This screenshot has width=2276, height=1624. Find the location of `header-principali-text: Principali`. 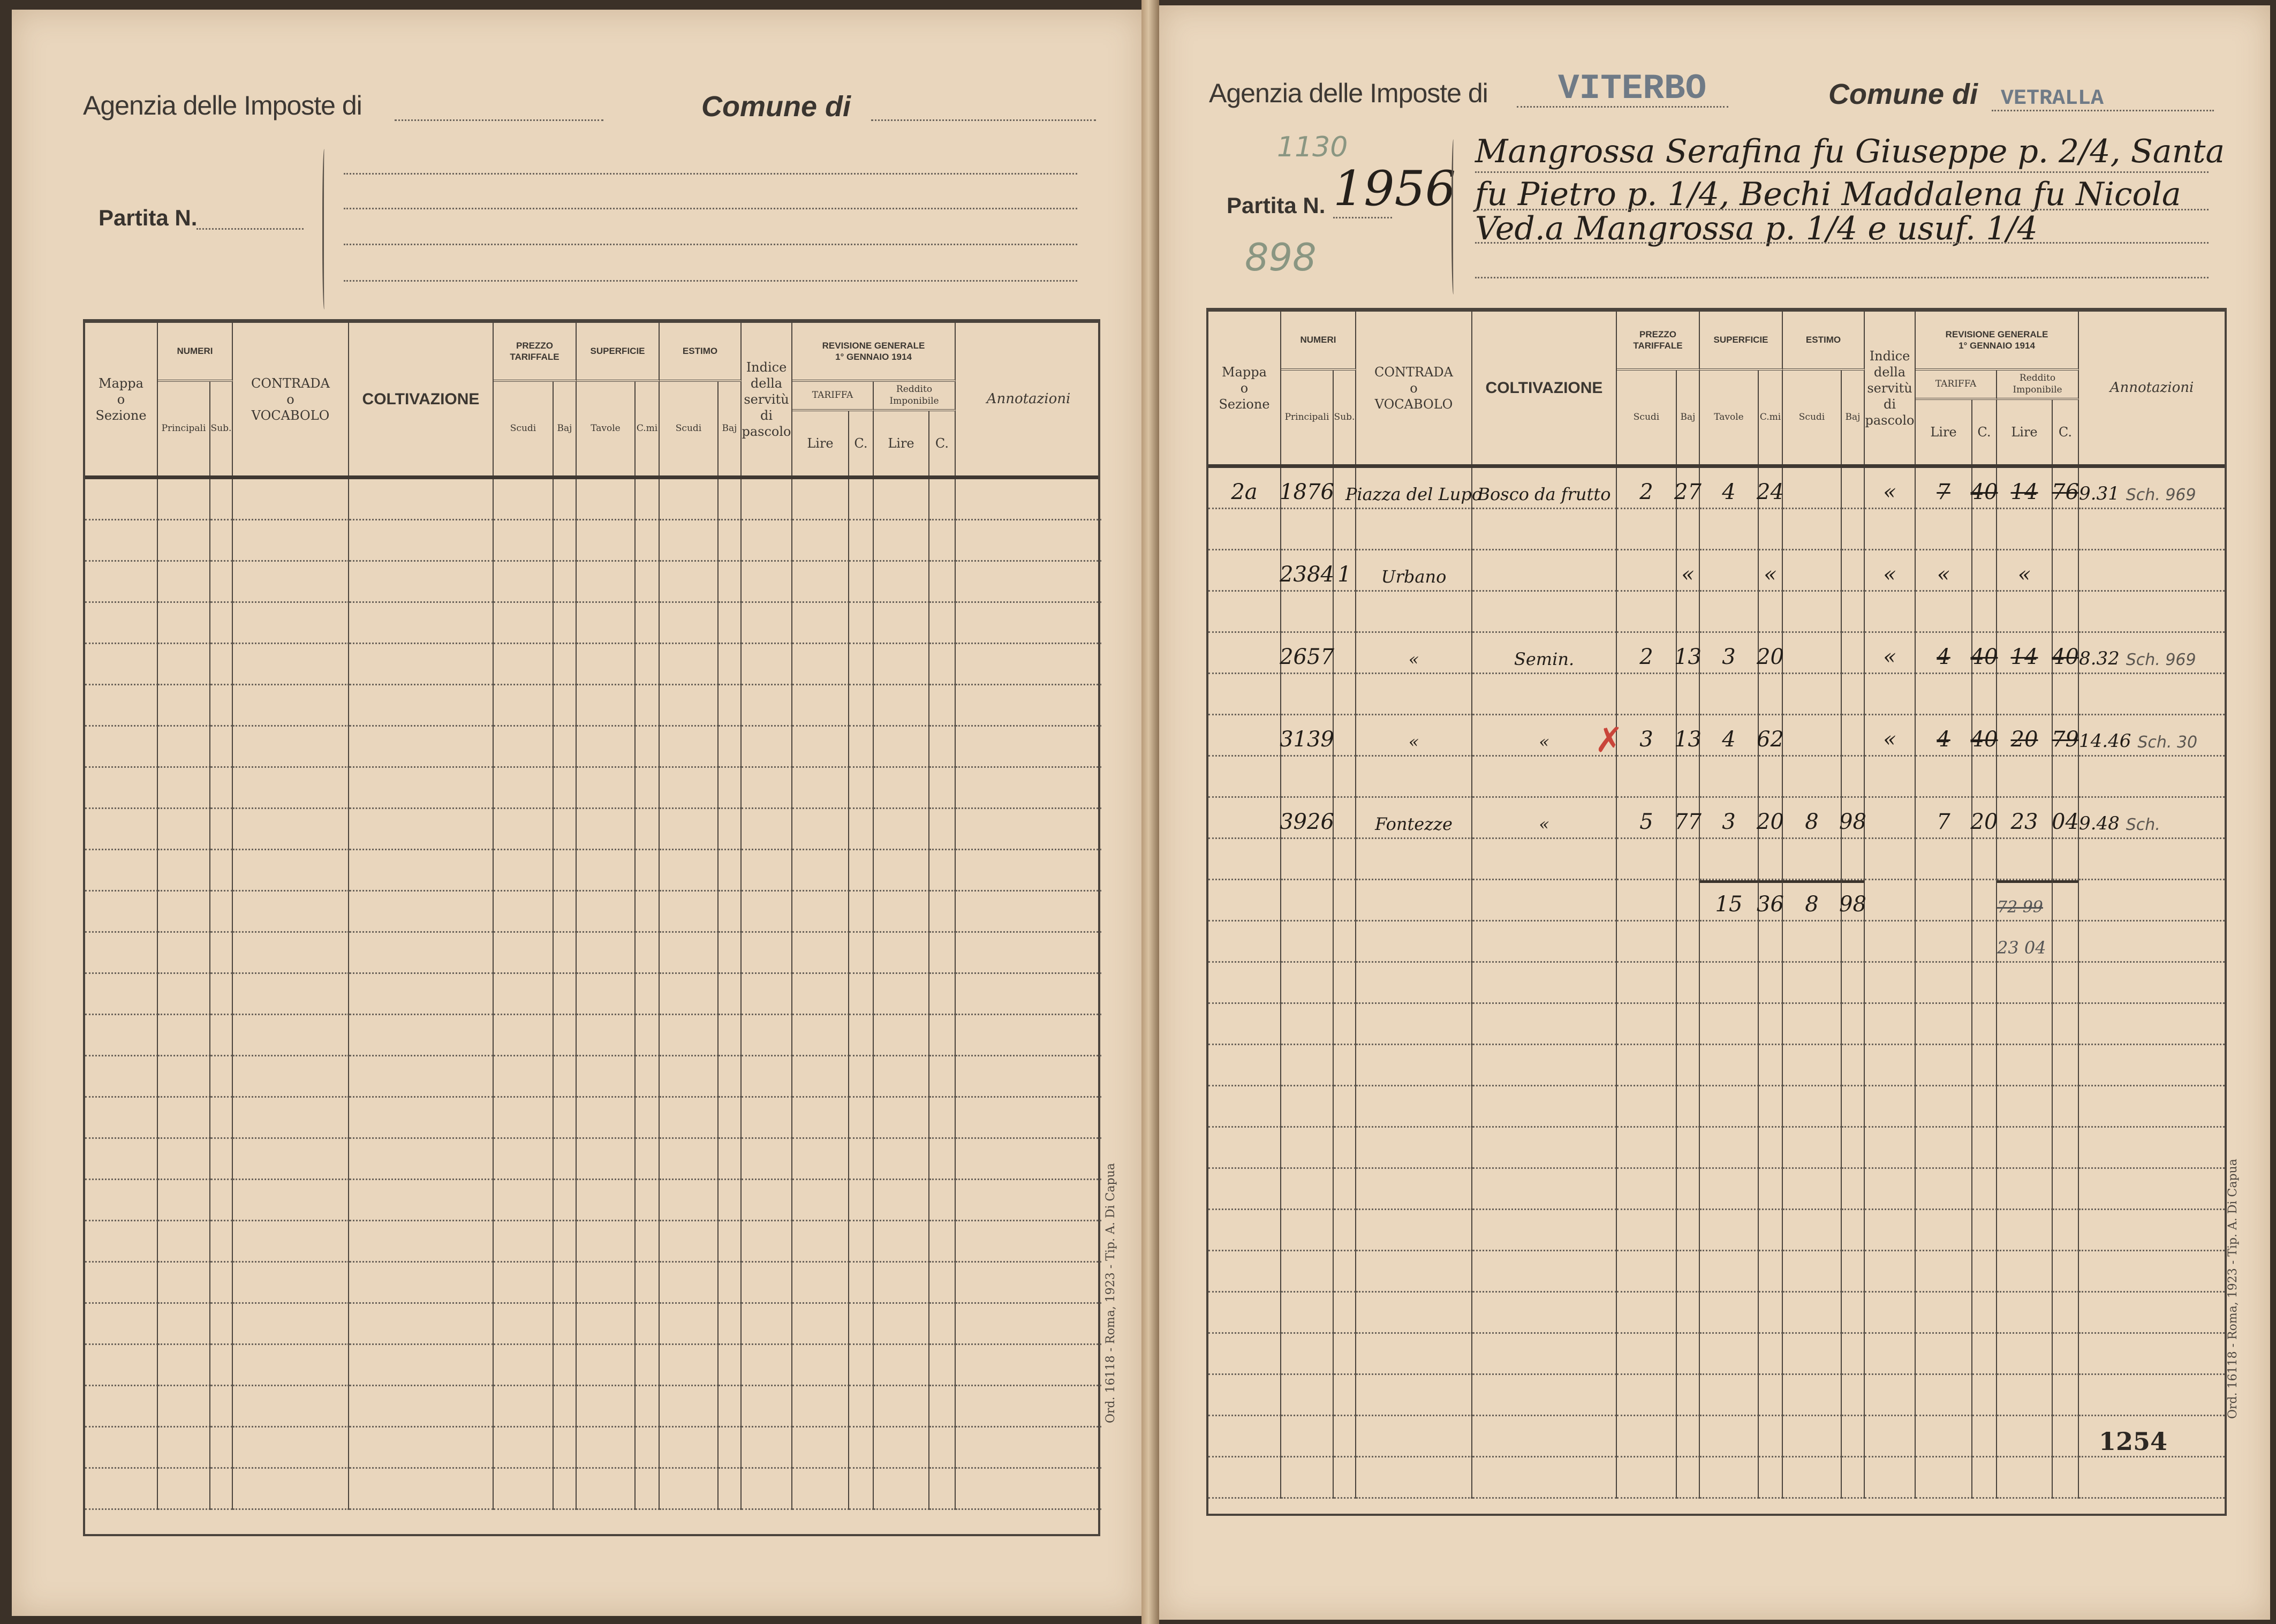

header-principali-text: Principali is located at coordinates (1306, 417).